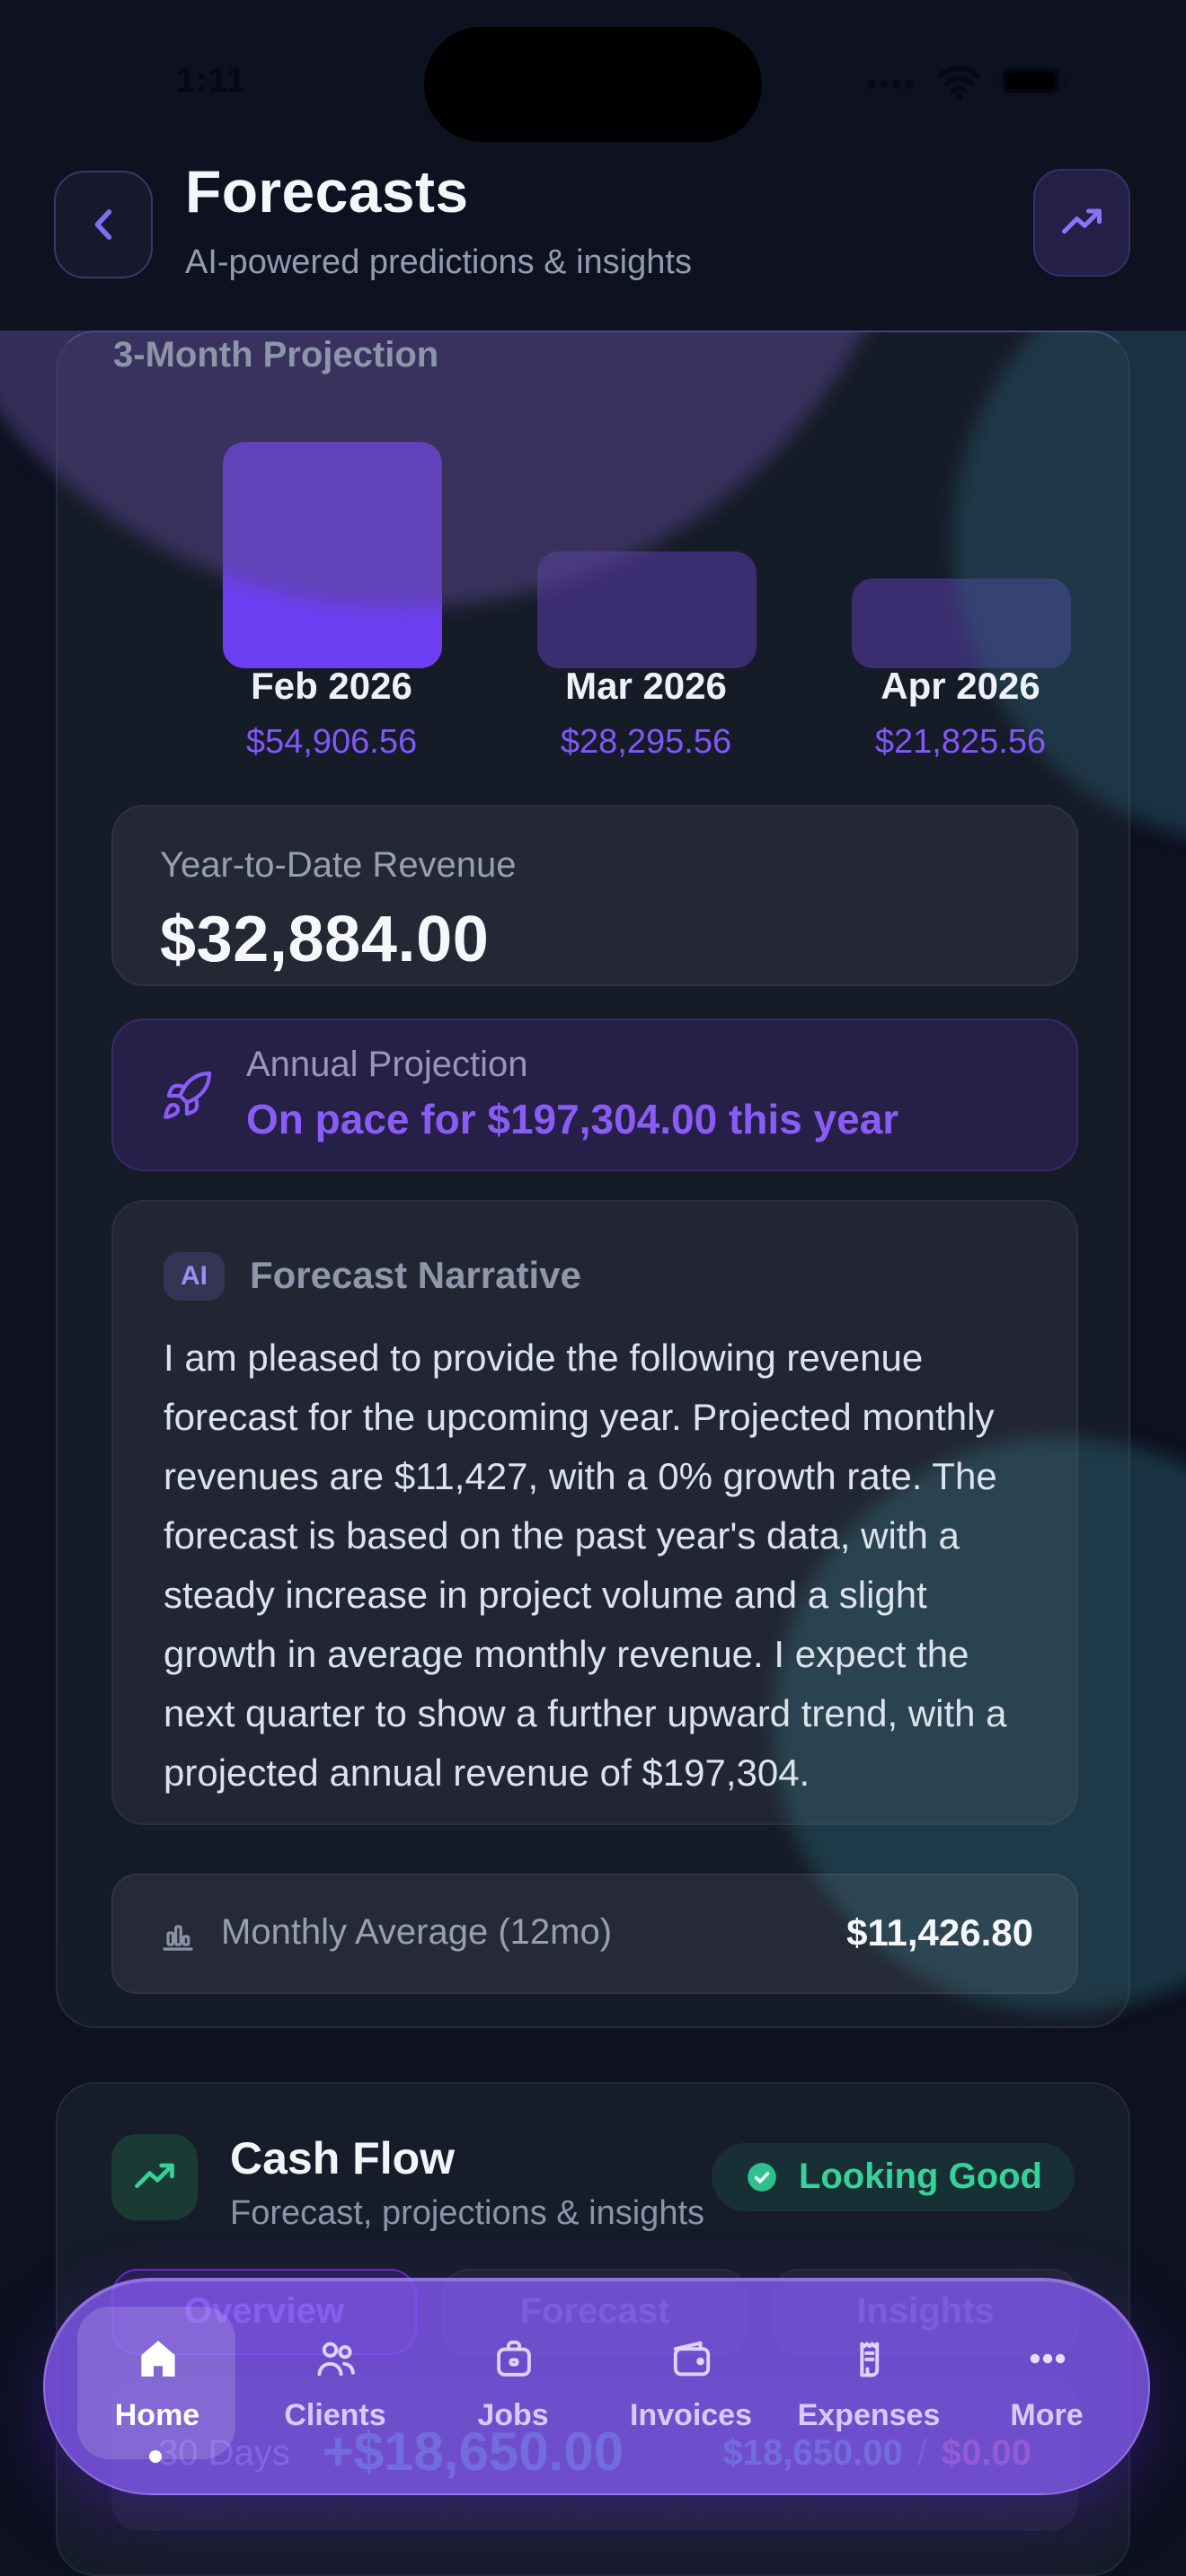 This screenshot has width=1186, height=2576. Describe the element at coordinates (178, 1937) in the screenshot. I see `bar-chart-icon` at that location.